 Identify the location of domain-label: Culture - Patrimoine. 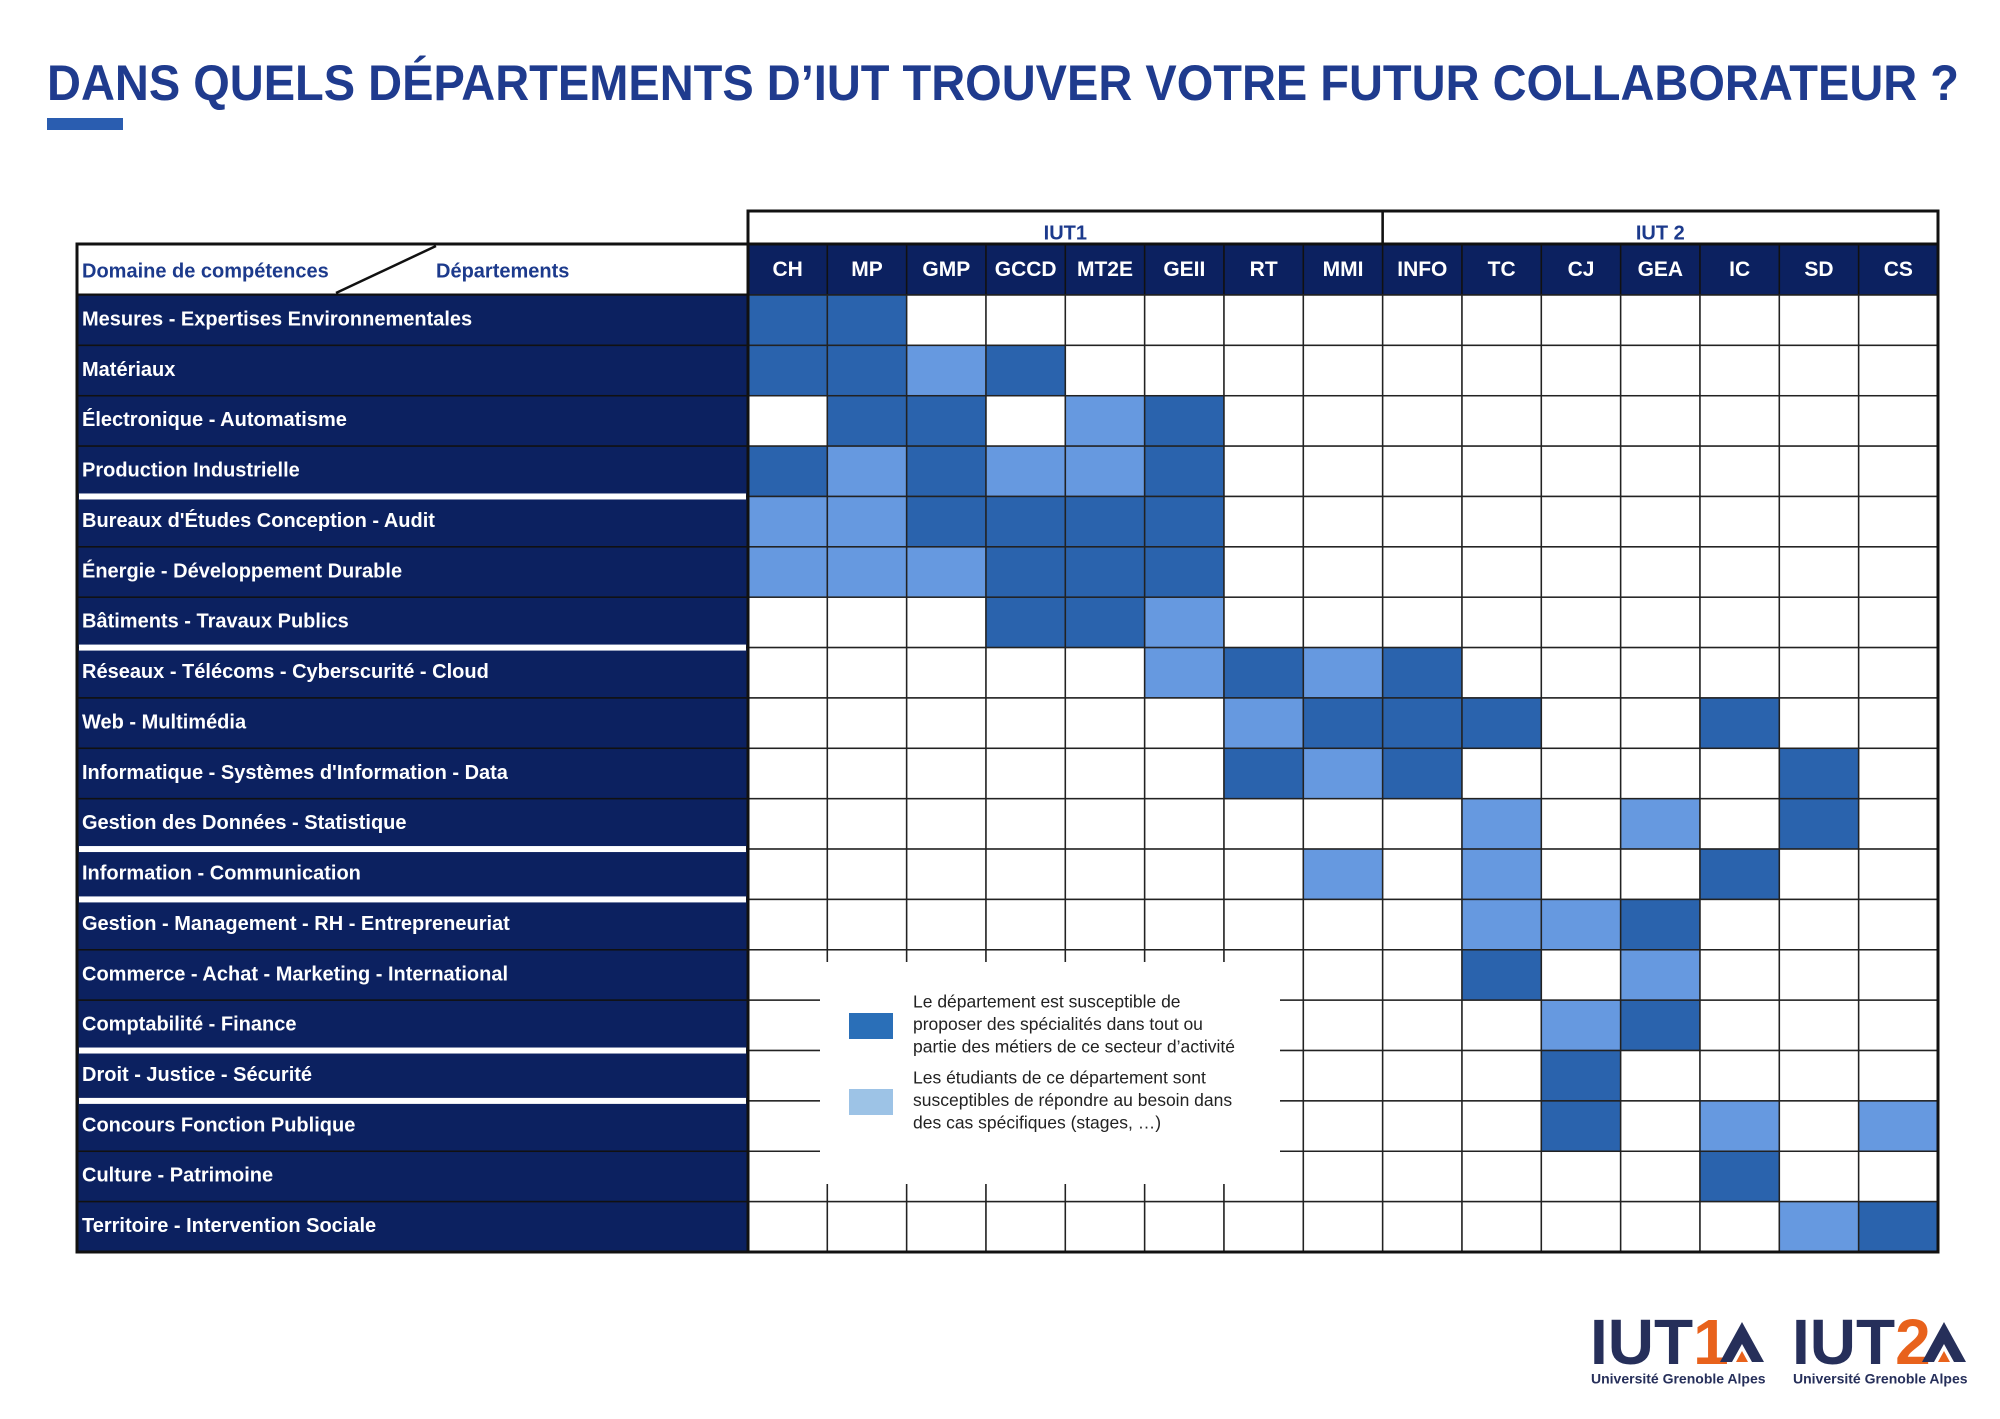
(177, 1176).